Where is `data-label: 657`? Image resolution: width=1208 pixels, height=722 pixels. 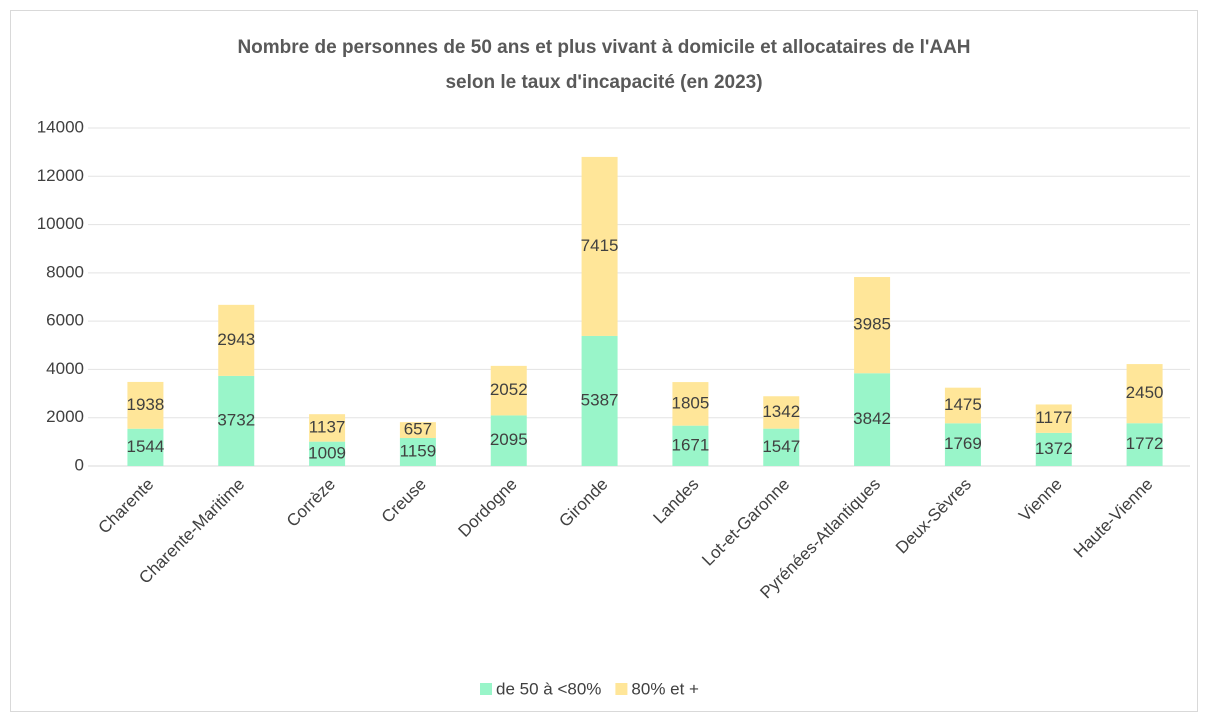 data-label: 657 is located at coordinates (418, 429).